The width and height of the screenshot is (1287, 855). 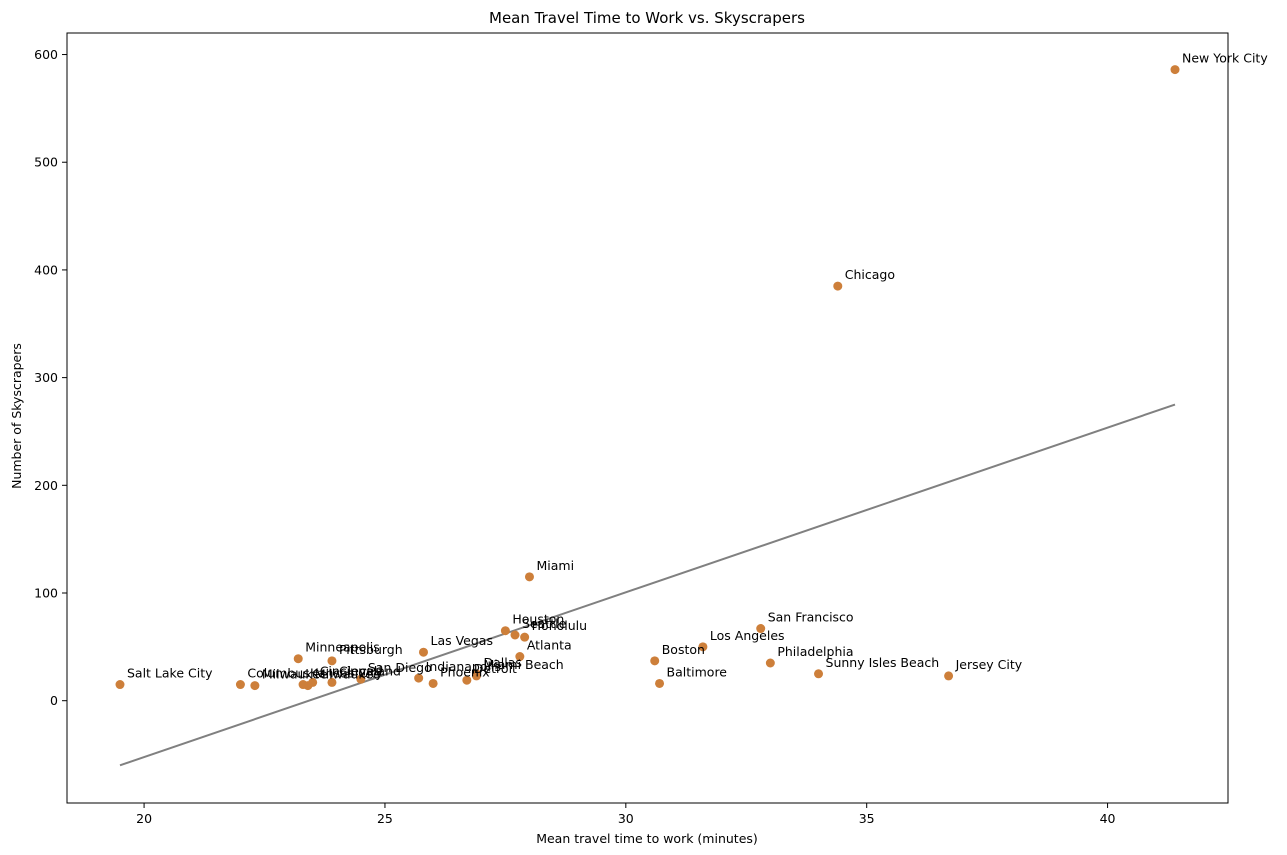 I want to click on point-label: Boston, so click(x=683, y=649).